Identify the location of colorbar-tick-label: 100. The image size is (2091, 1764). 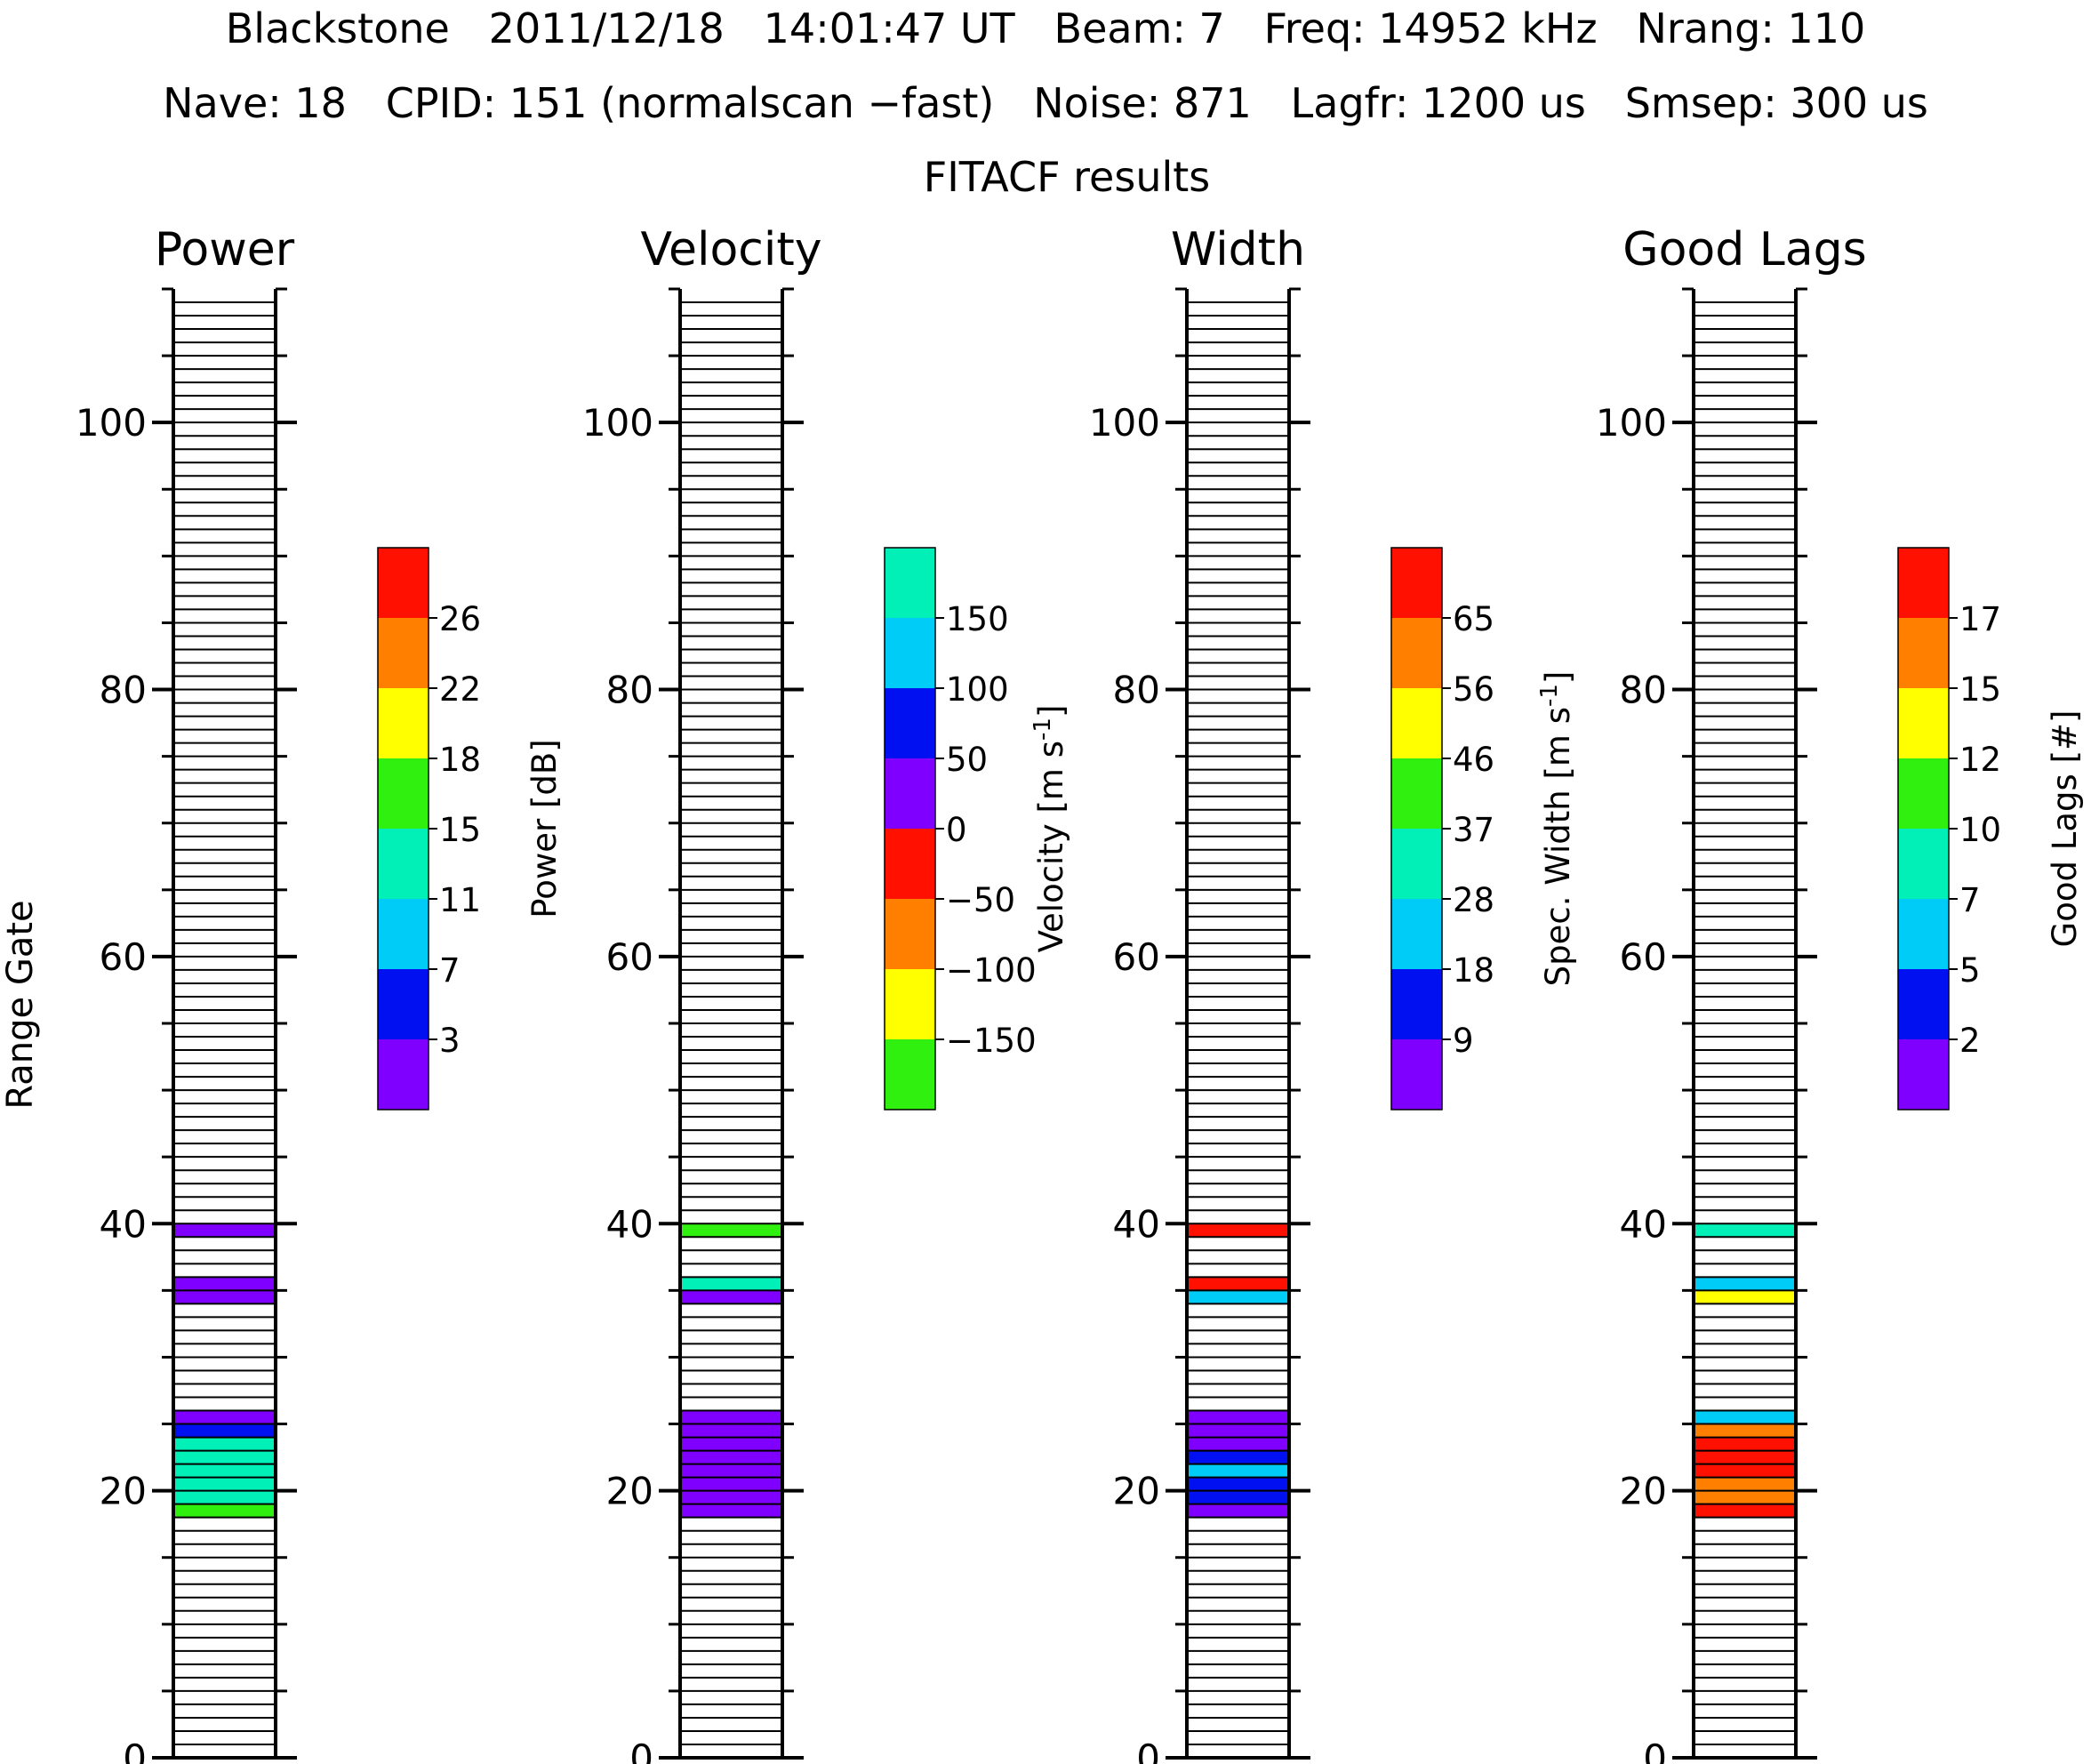
(977, 689).